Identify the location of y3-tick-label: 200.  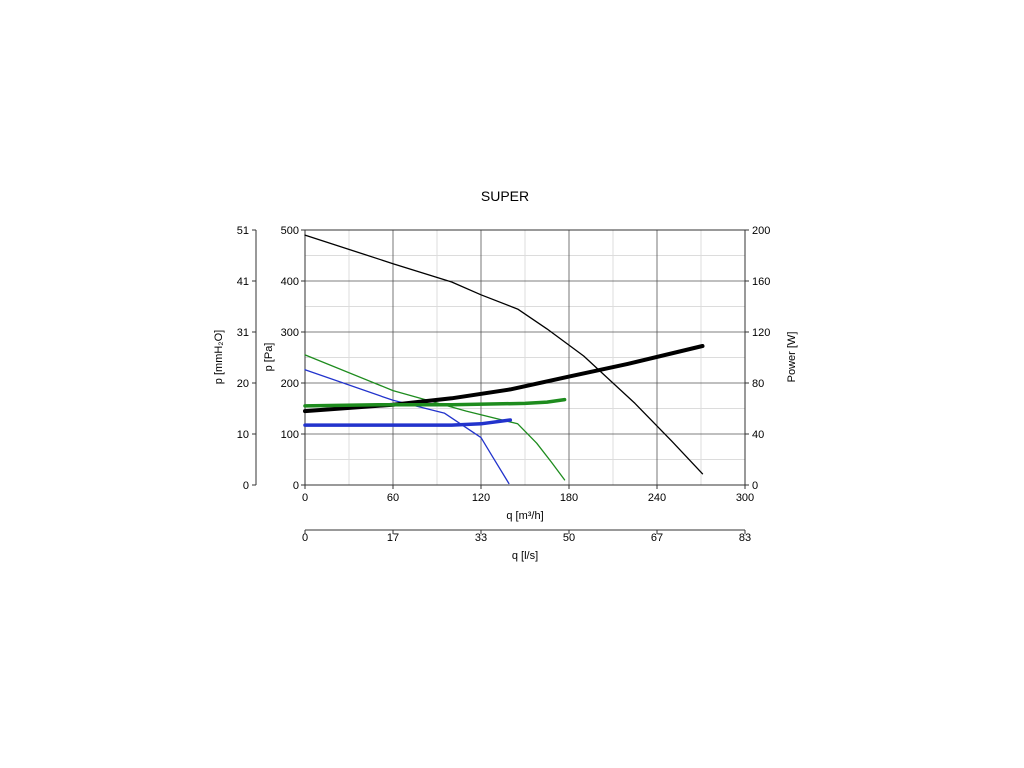
(761, 231).